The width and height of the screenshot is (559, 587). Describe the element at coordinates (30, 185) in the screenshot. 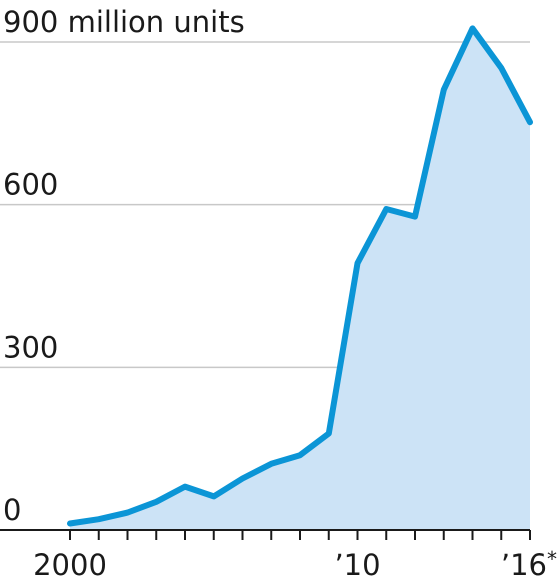

I see `y-tick-label-600: 600` at that location.